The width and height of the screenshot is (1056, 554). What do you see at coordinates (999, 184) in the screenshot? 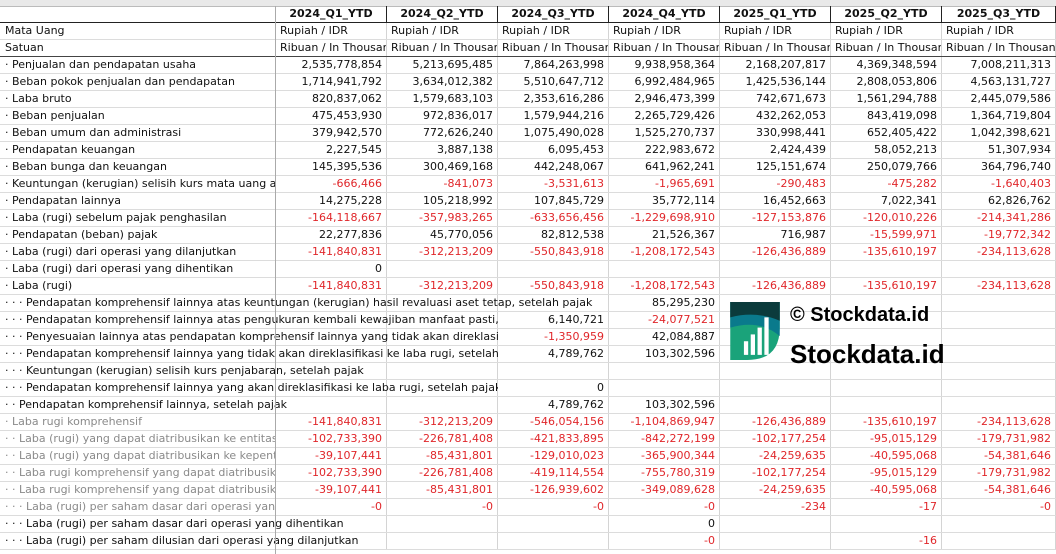
I see `value-cell: -1,640,403` at bounding box center [999, 184].